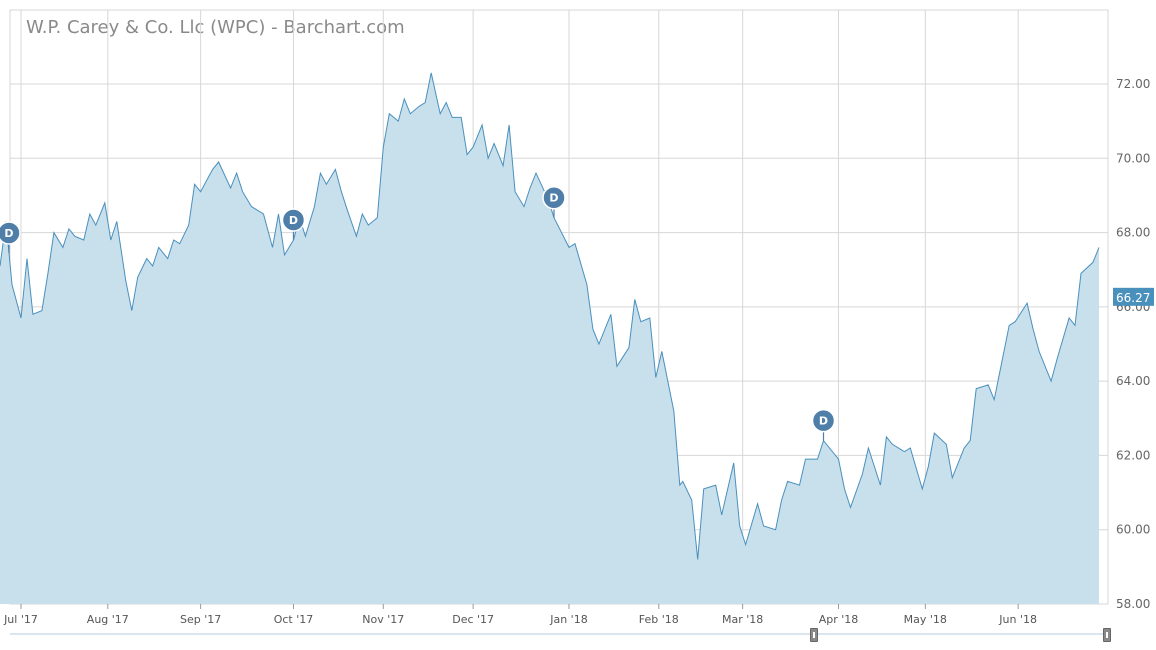 The height and width of the screenshot is (650, 1156). What do you see at coordinates (20, 619) in the screenshot?
I see `x-tick-label: Jul '17` at bounding box center [20, 619].